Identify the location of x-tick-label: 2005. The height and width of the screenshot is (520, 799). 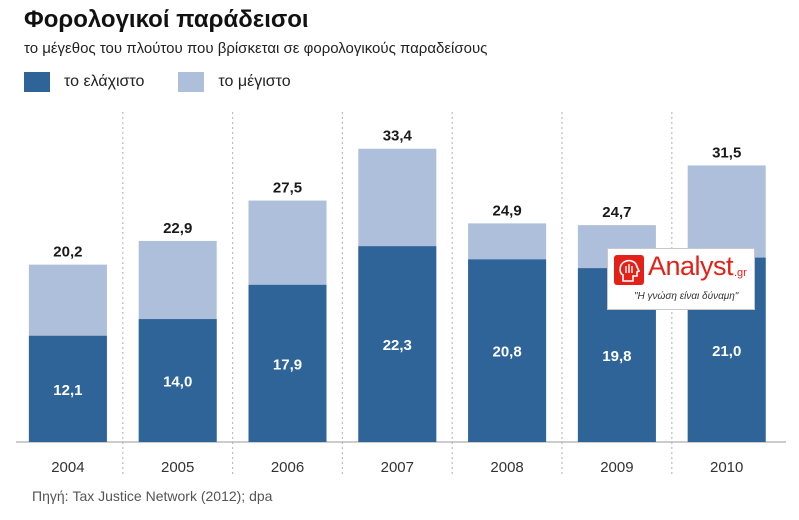
(177, 467).